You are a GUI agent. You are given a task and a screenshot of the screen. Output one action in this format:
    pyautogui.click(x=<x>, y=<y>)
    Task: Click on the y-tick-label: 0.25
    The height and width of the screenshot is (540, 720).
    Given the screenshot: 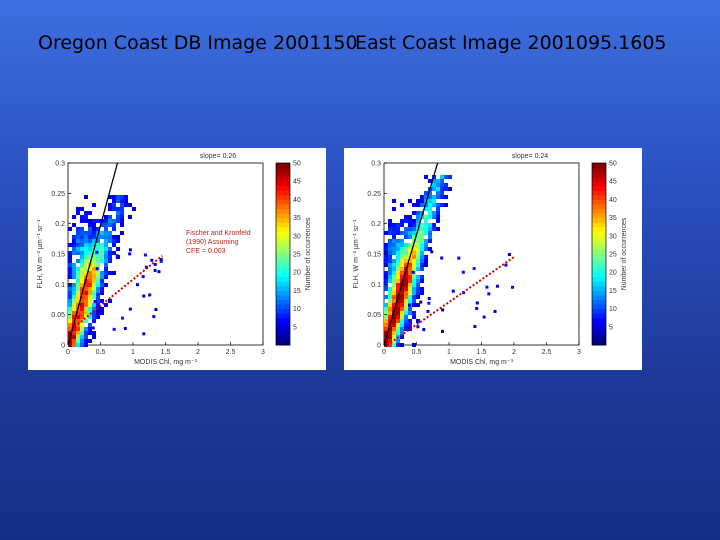 What is the action you would take?
    pyautogui.click(x=374, y=194)
    